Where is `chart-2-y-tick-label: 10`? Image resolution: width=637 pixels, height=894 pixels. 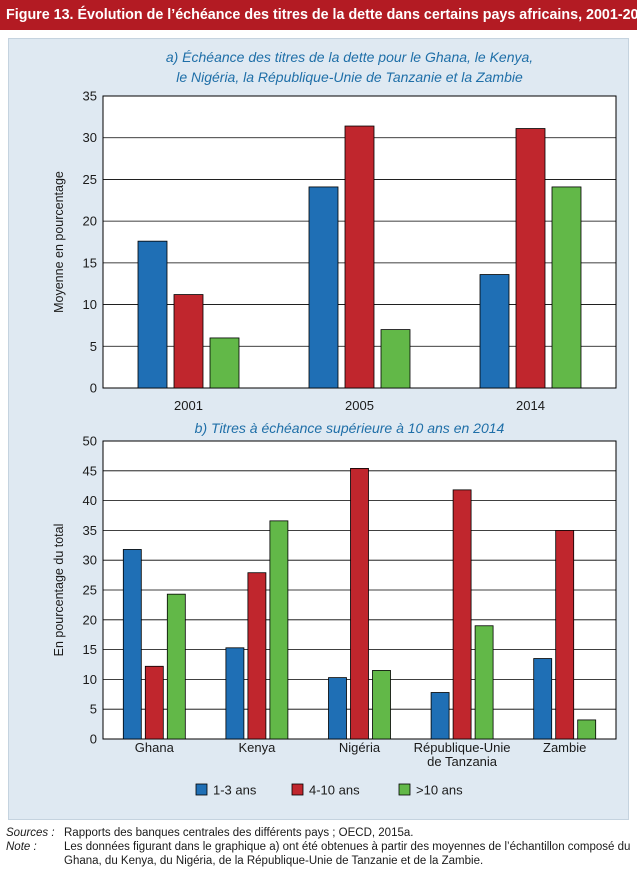 chart-2-y-tick-label: 10 is located at coordinates (90, 679).